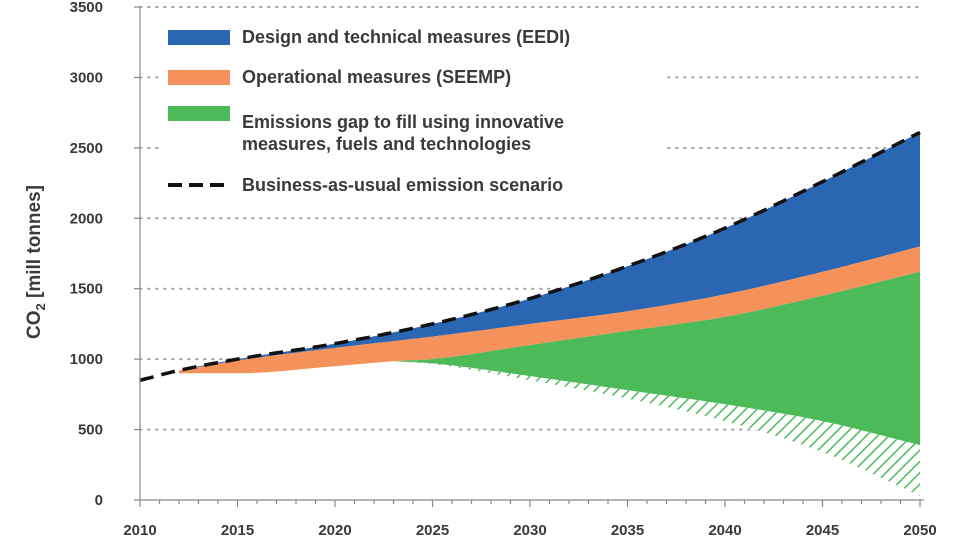 This screenshot has width=966, height=556. Describe the element at coordinates (376, 77) in the screenshot. I see `legend-label-seemp: Operational measures (SEEMP)` at that location.